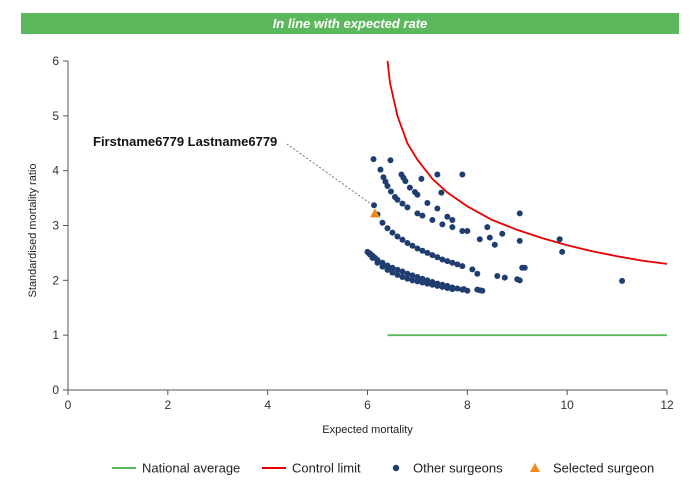 The image size is (700, 500). I want to click on y-tick-label: 5, so click(55, 116).